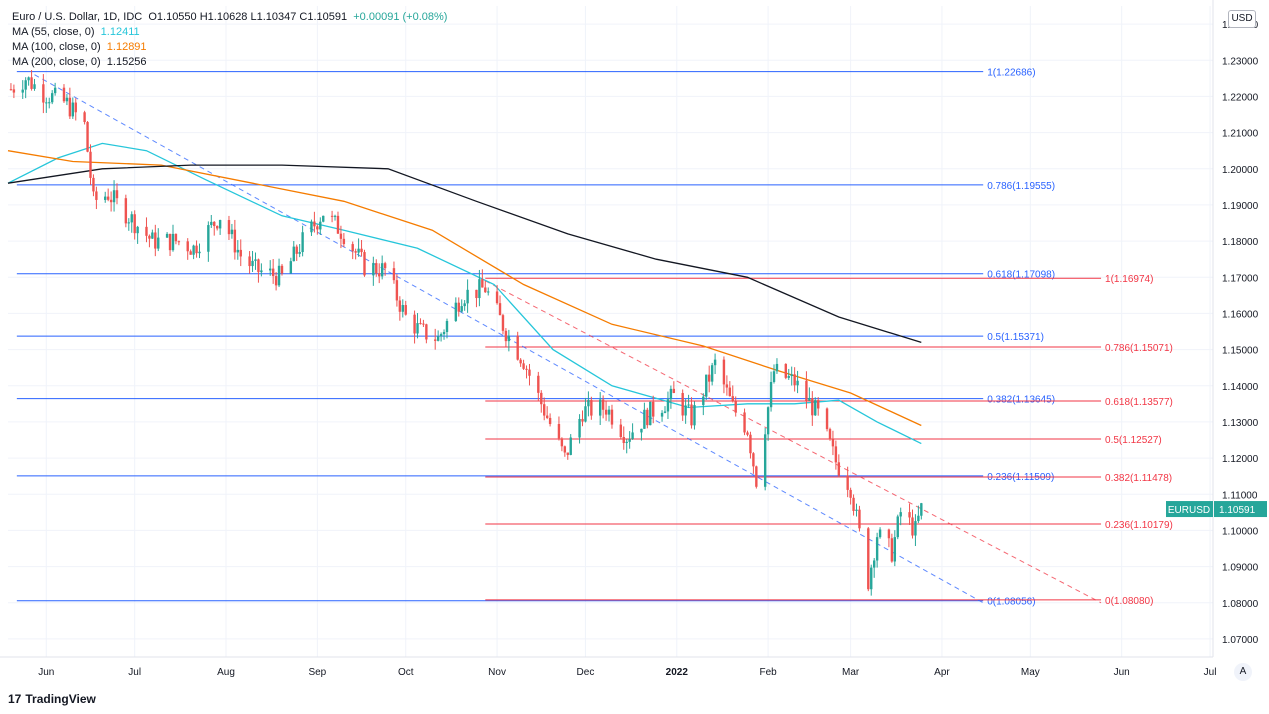 This screenshot has height=714, width=1269. Describe the element at coordinates (406, 672) in the screenshot. I see `time-tick-label: Oct` at that location.